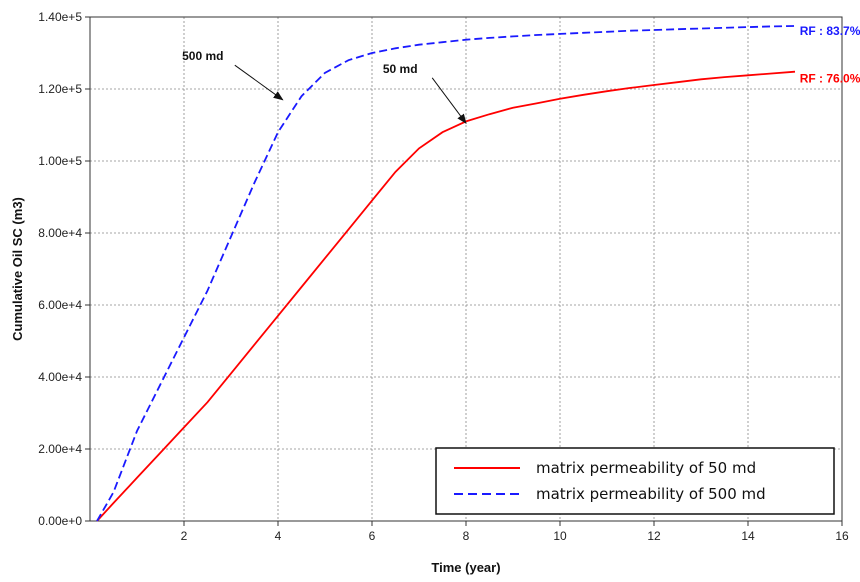  I want to click on rf-label: RF : 76.0%, so click(830, 79).